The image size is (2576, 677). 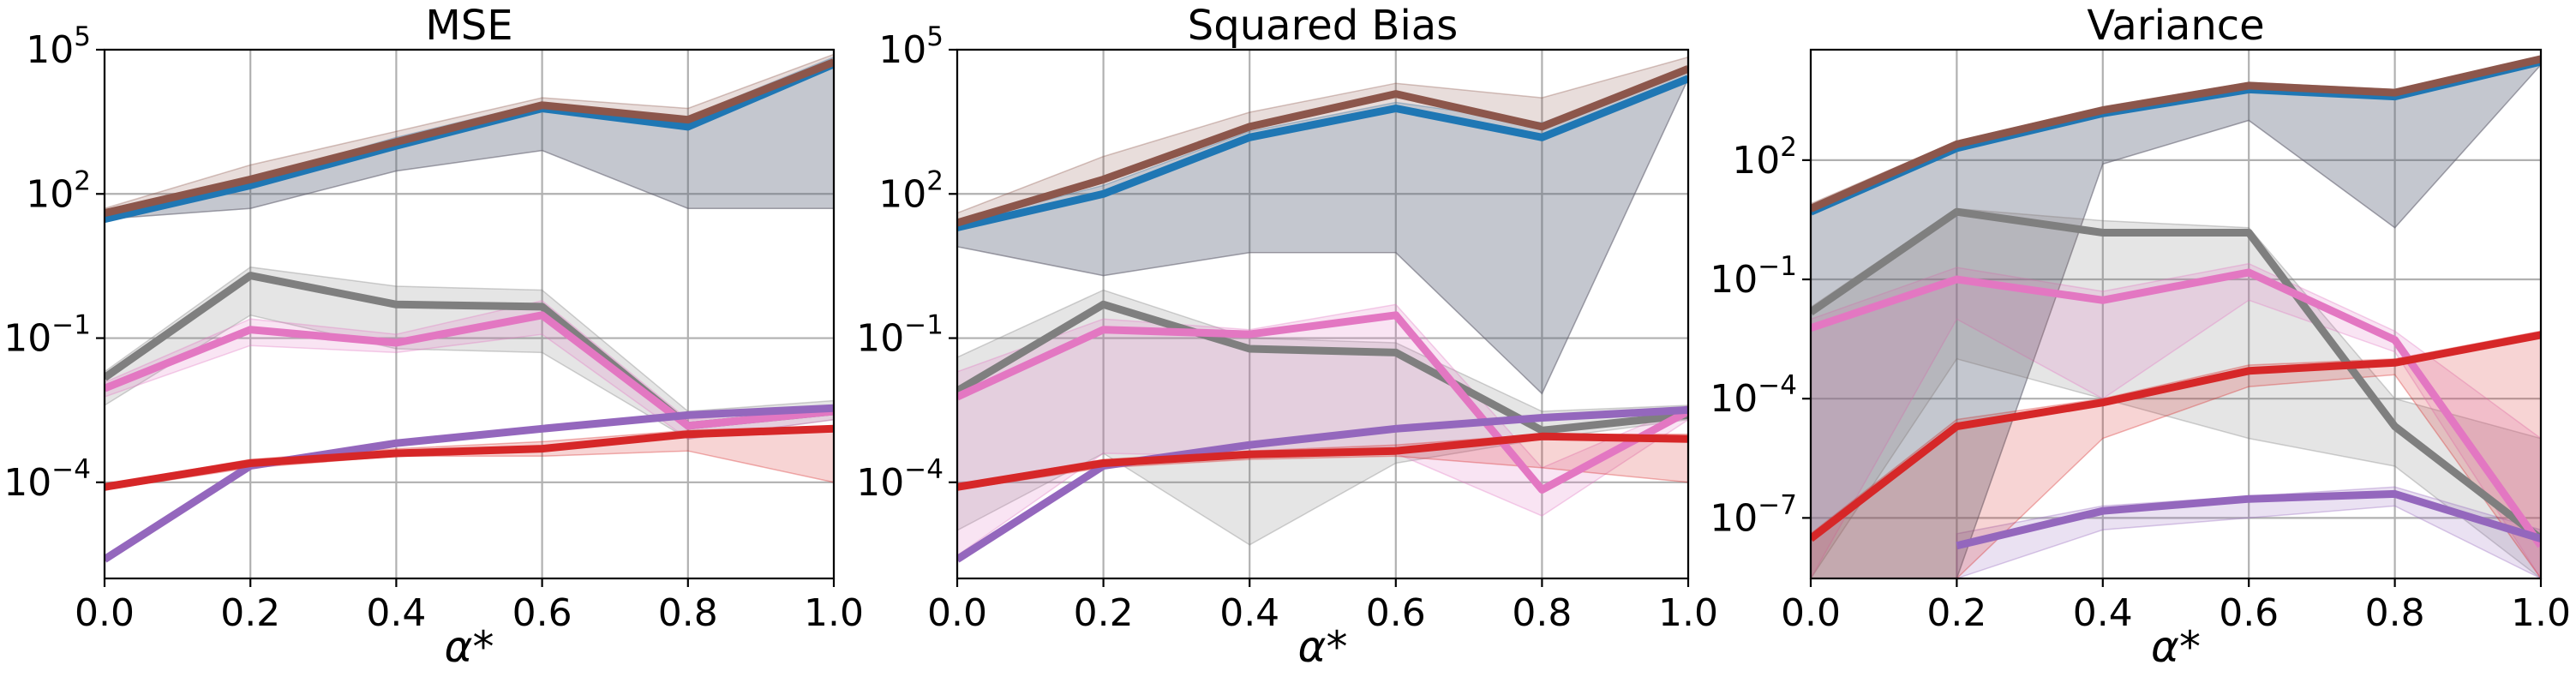 I want to click on chart-title: MSE, so click(x=468, y=26).